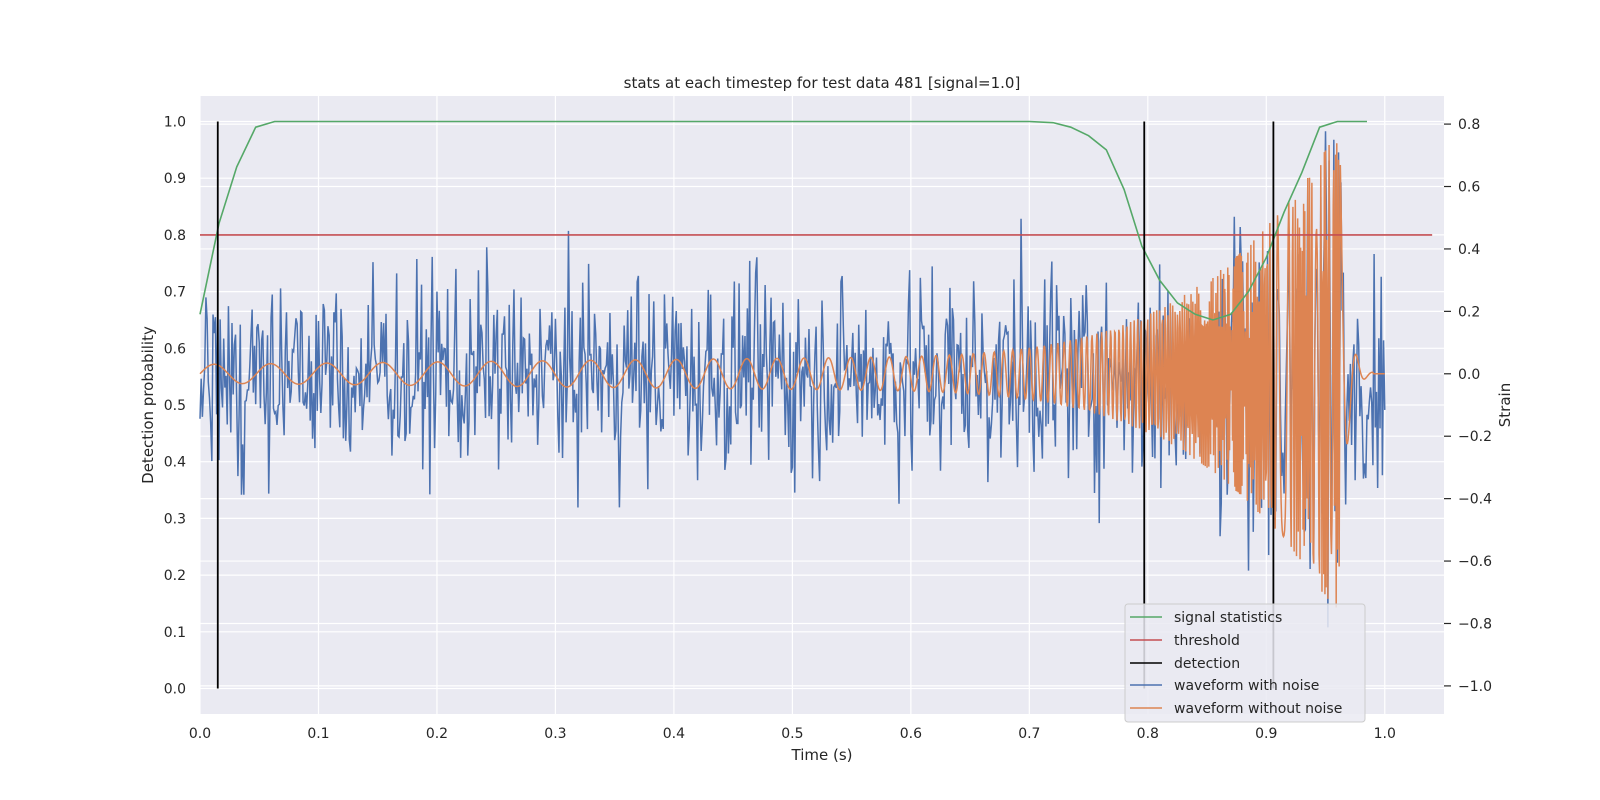  I want to click on y-axis-label-right: Strain, so click(1505, 405).